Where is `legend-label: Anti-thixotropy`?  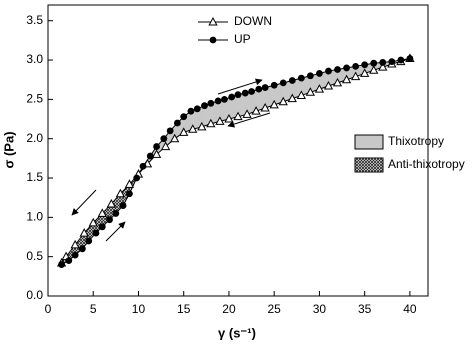 legend-label: Anti-thixotropy is located at coordinates (426, 164).